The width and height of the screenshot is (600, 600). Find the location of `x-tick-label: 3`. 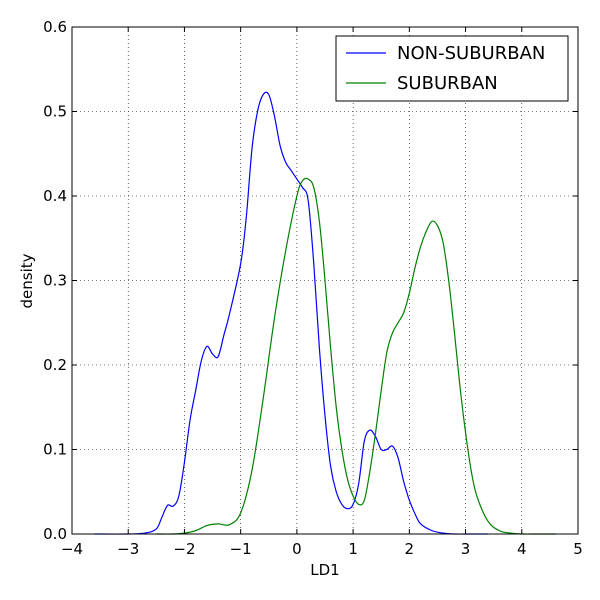

x-tick-label: 3 is located at coordinates (466, 549).